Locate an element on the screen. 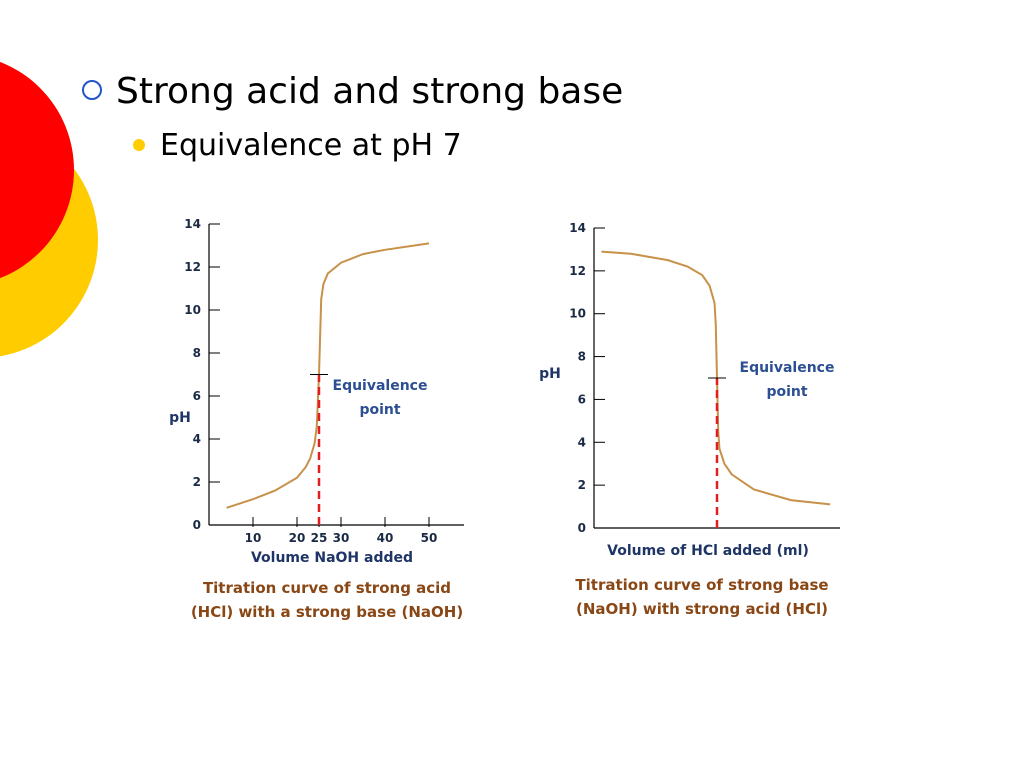 Image resolution: width=1024 pixels, height=768 pixels. x-tick-label: 40 is located at coordinates (385, 538).